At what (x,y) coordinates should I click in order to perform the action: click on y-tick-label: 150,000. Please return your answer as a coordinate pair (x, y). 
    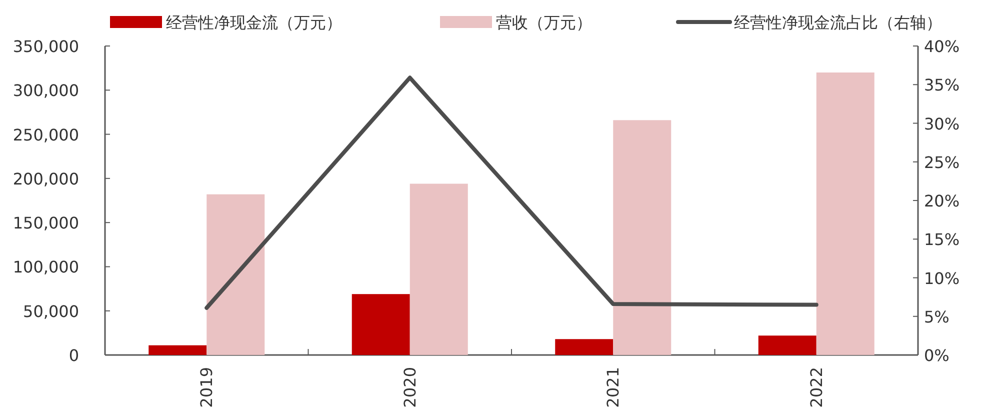
    Looking at the image, I should click on (45, 223).